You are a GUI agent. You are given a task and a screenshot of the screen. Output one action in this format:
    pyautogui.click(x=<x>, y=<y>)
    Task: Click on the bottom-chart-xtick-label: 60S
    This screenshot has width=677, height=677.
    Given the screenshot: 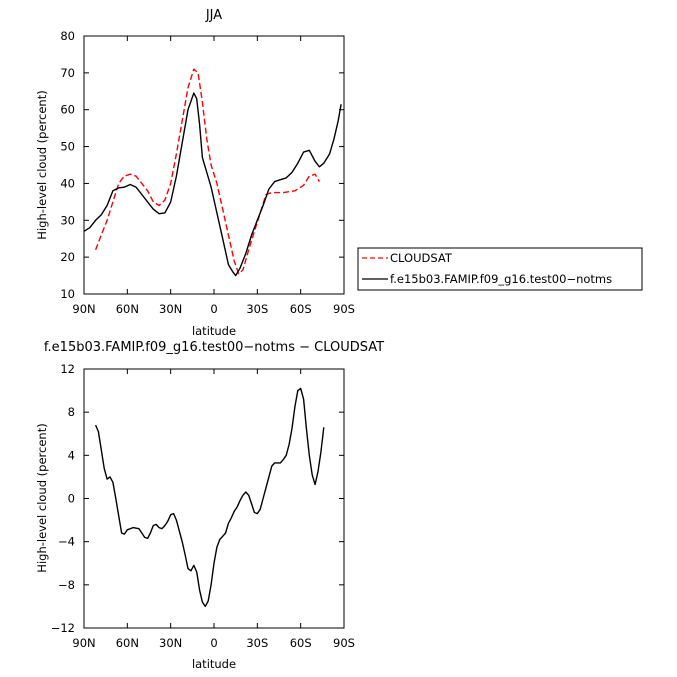 What is the action you would take?
    pyautogui.click(x=301, y=643)
    